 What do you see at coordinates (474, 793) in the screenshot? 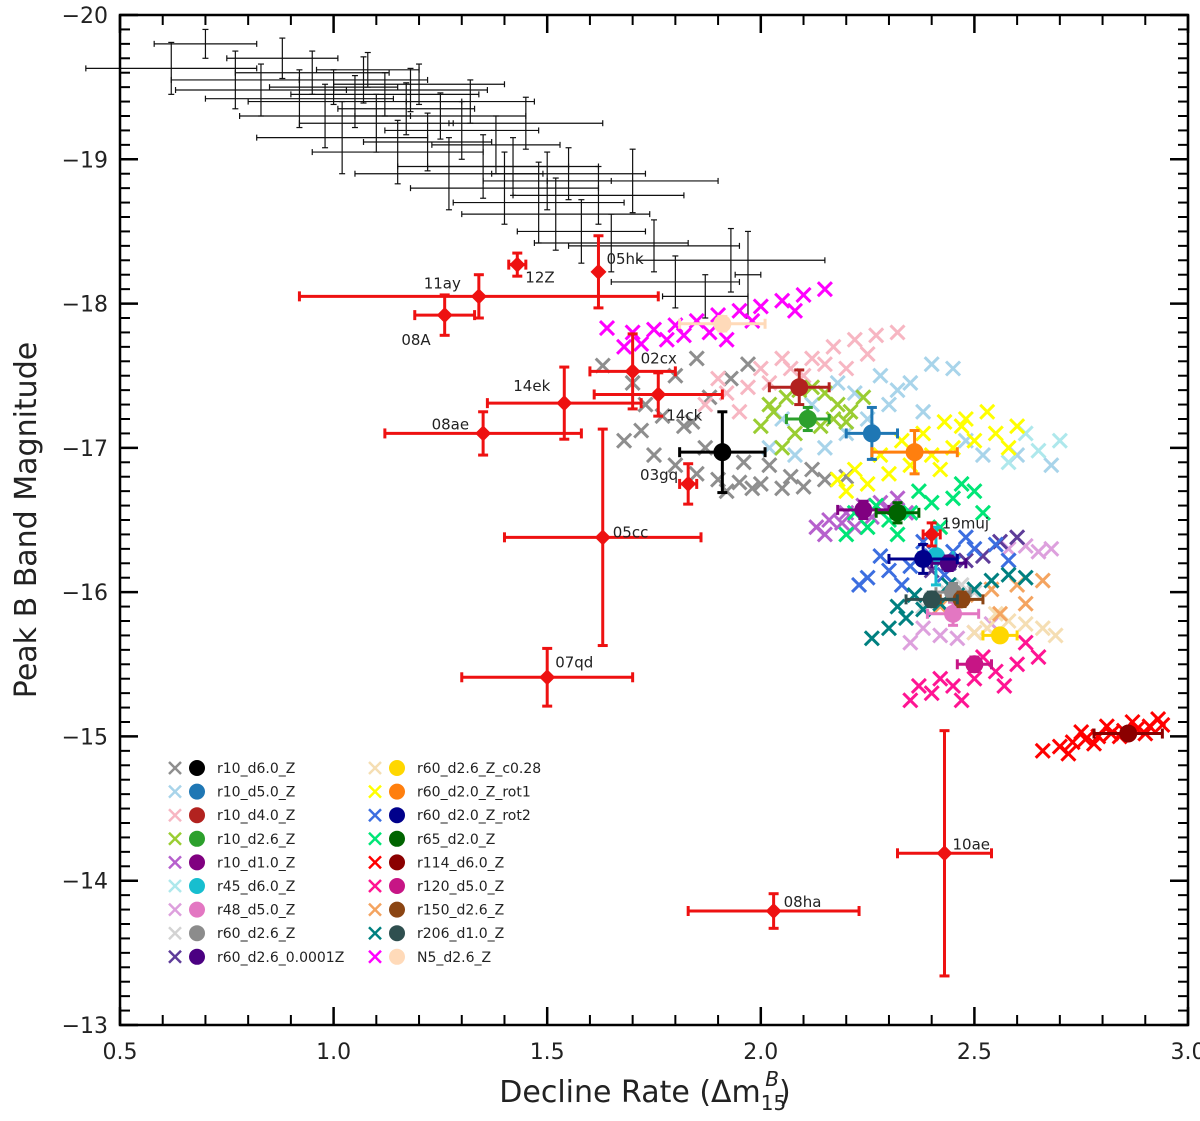
I see `legend-label-r60_d2.0_Z_rot1: r60_d2.0_Z_rot1` at bounding box center [474, 793].